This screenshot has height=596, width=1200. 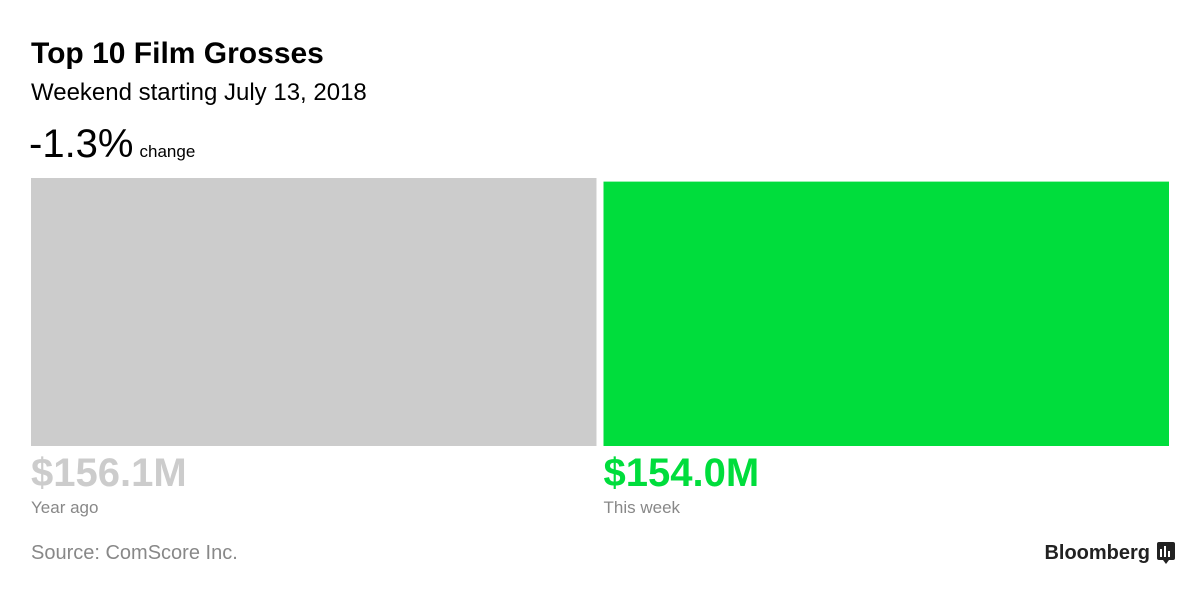 What do you see at coordinates (199, 92) in the screenshot?
I see `chart-subtitle: Weekend starting July 13, 2018` at bounding box center [199, 92].